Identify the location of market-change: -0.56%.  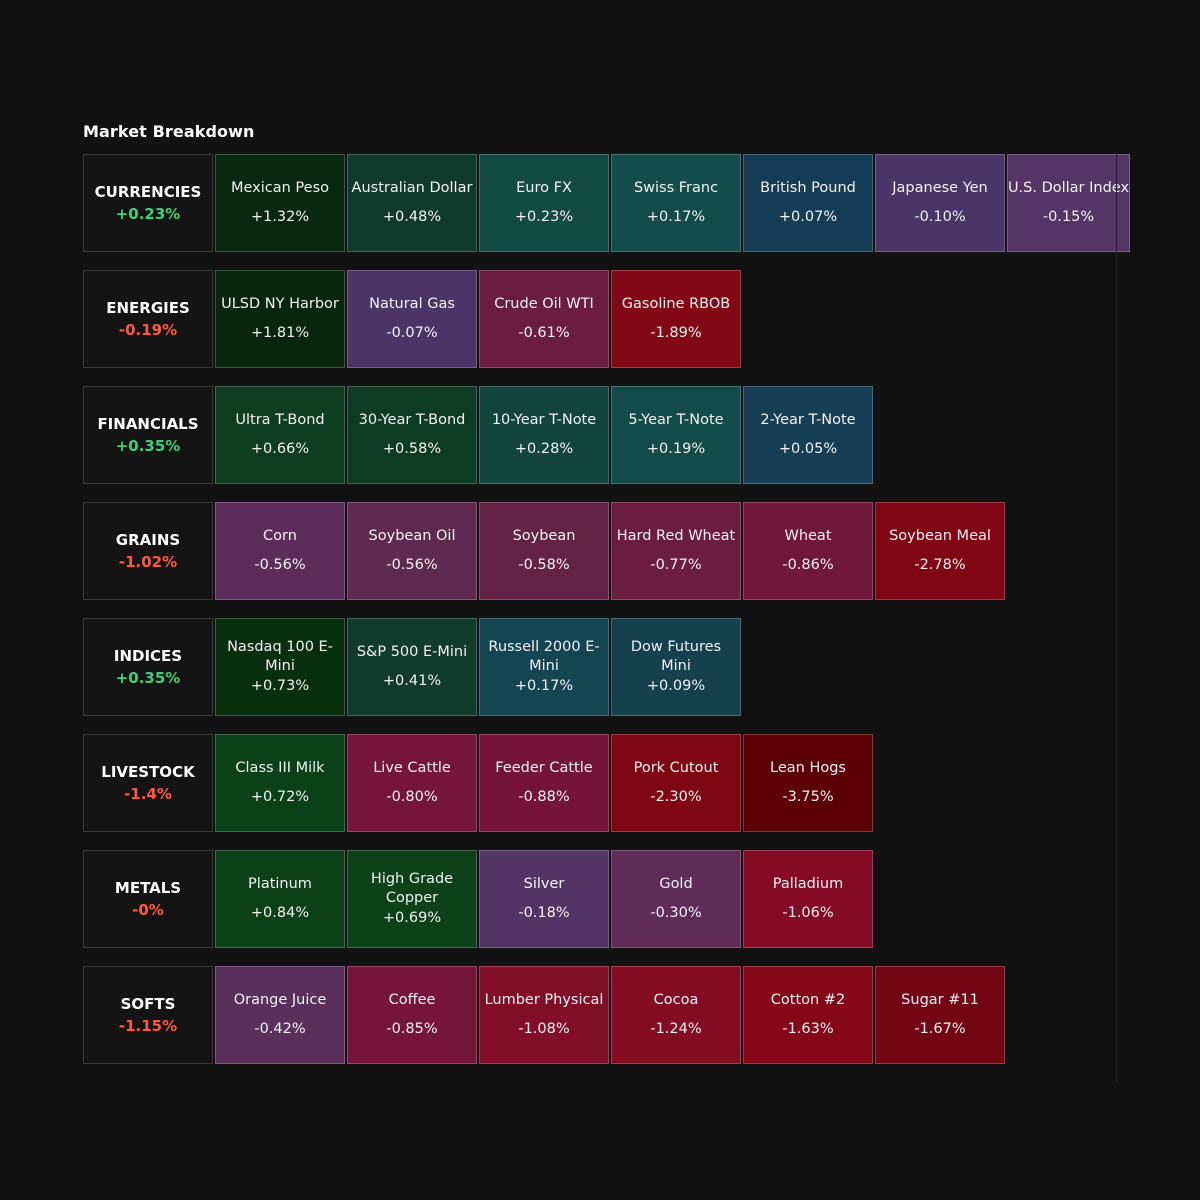
(412, 565).